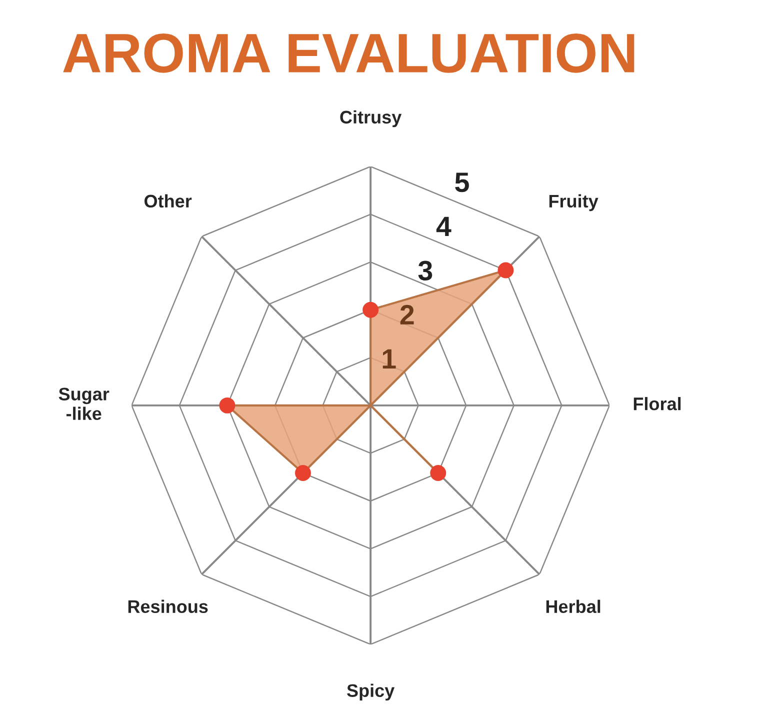 This screenshot has width=772, height=724. What do you see at coordinates (389, 358) in the screenshot?
I see `y-tick-label: 1` at bounding box center [389, 358].